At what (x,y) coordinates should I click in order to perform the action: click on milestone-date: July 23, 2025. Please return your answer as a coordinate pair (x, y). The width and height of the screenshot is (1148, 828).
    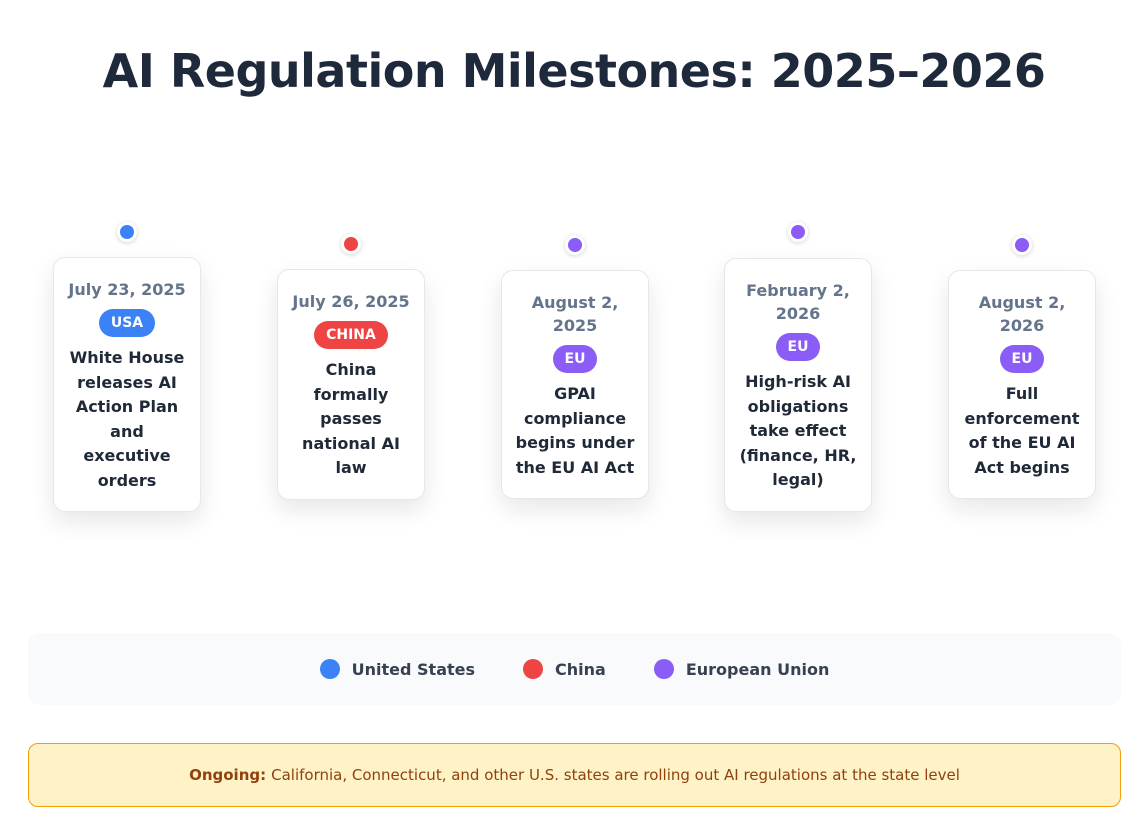
    Looking at the image, I should click on (127, 289).